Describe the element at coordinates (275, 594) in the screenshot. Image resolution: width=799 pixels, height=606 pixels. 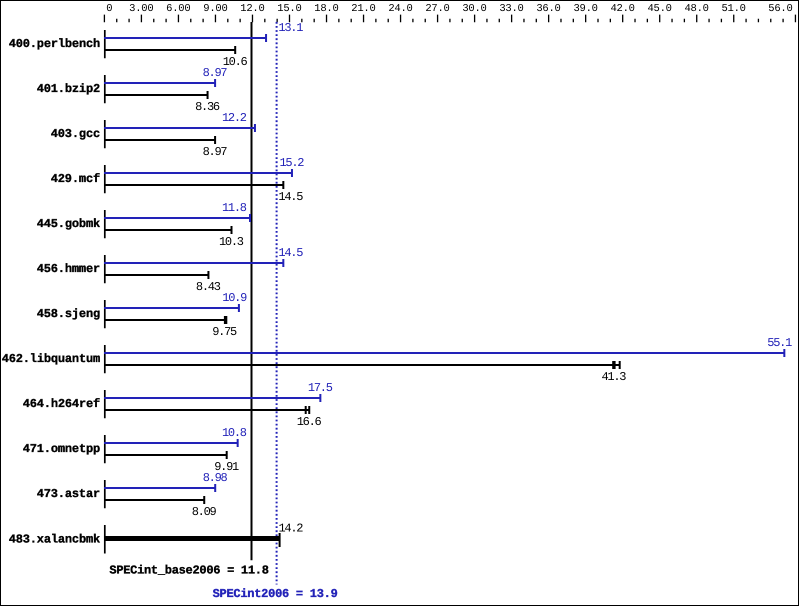
I see `svg-text: SPECint2006 = 13.9` at that location.